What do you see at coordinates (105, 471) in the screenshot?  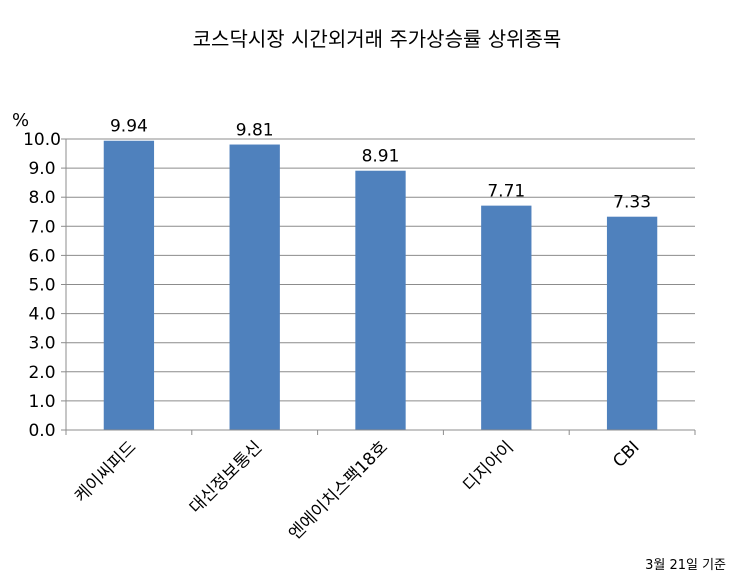 I see `category-label: 케이씨피드` at bounding box center [105, 471].